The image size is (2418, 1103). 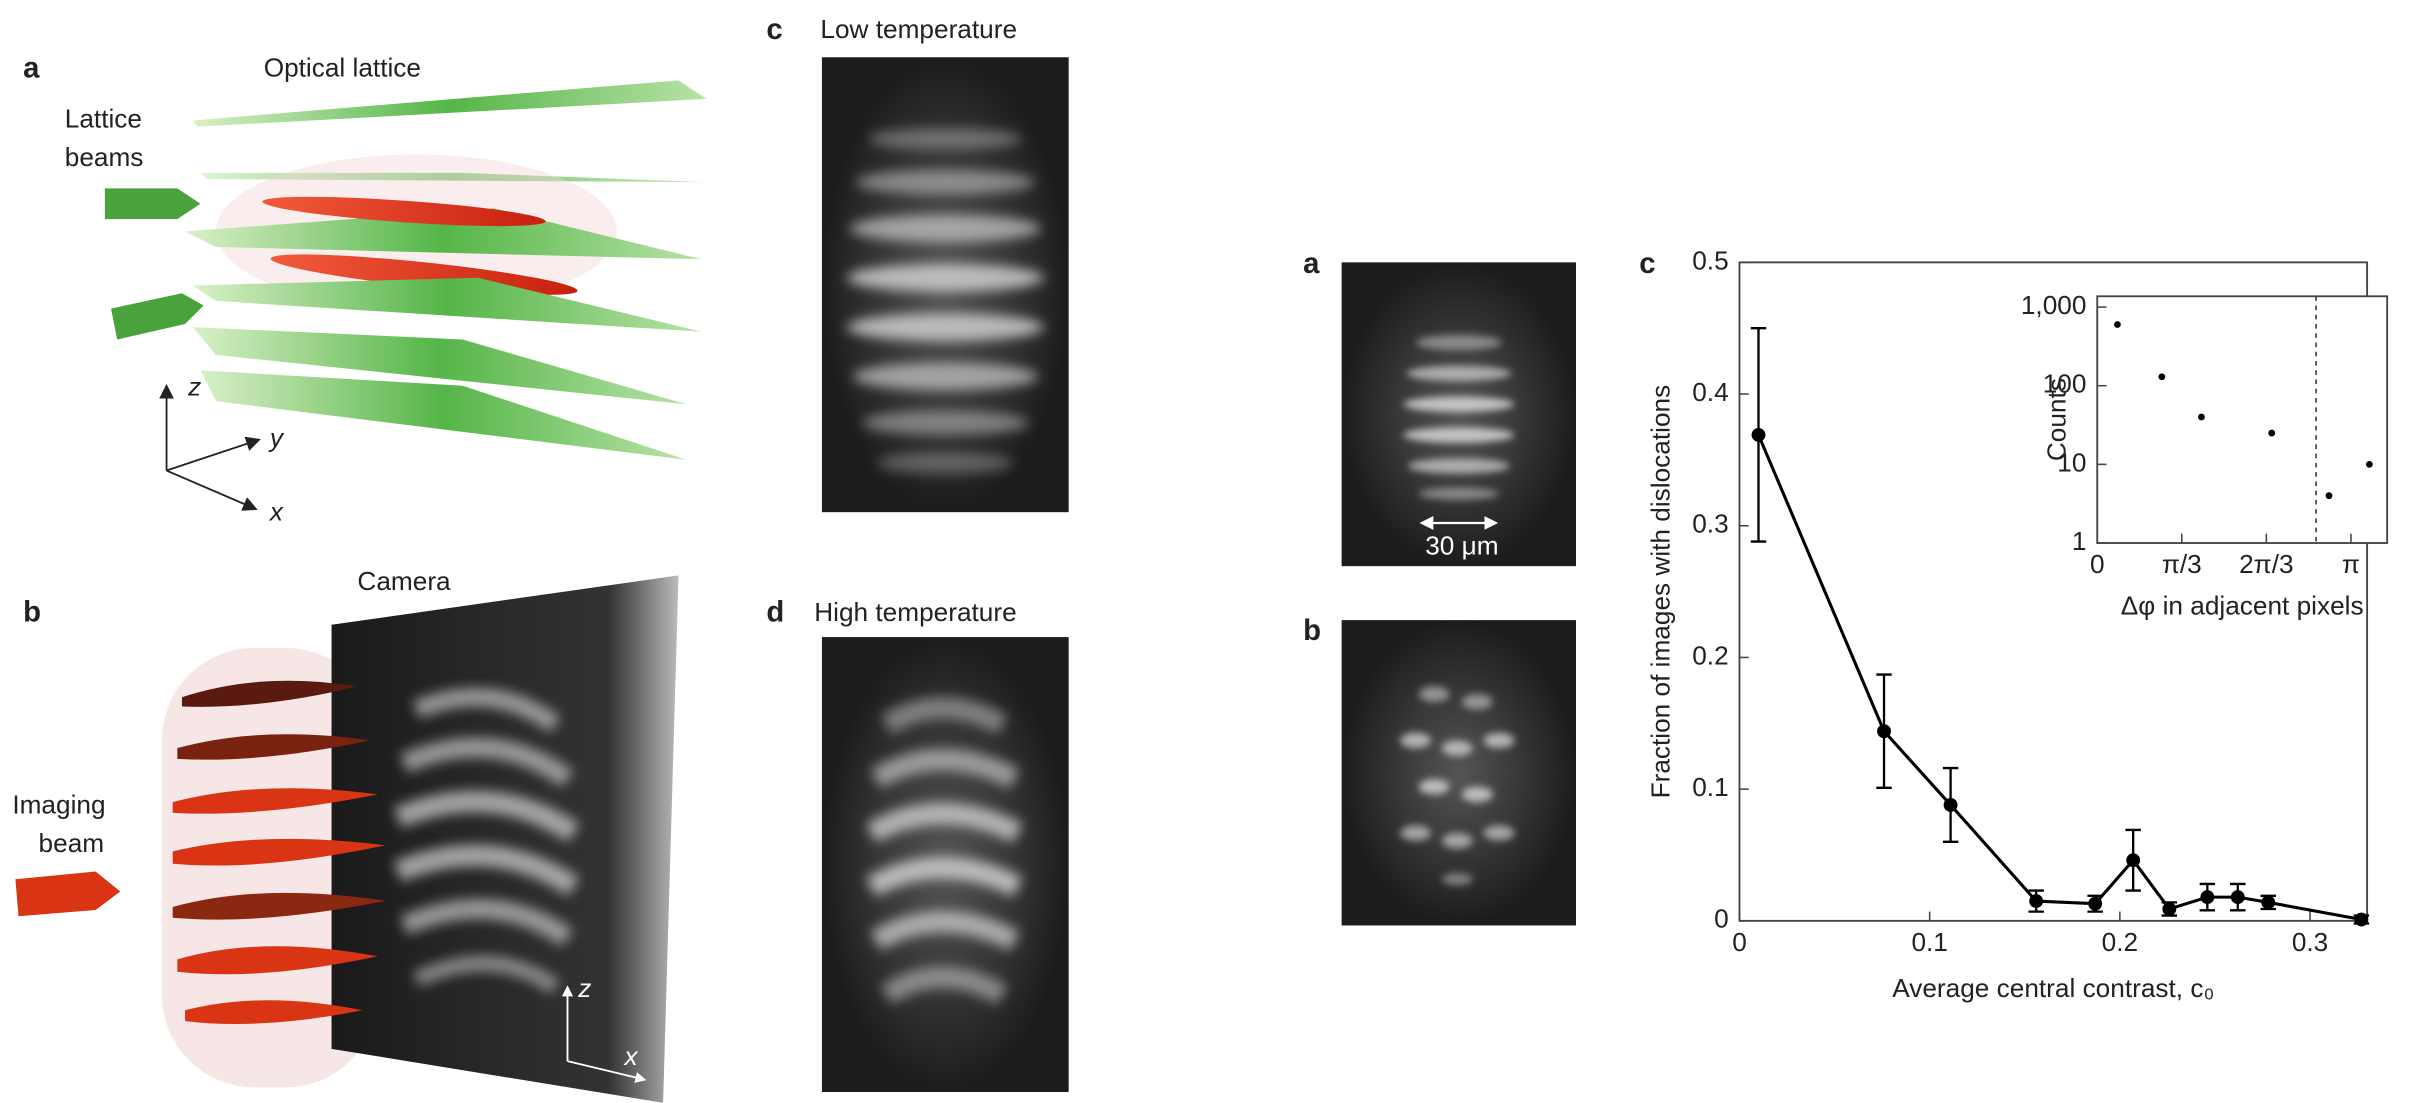 What do you see at coordinates (404, 581) in the screenshot?
I see `annotation: Camera` at bounding box center [404, 581].